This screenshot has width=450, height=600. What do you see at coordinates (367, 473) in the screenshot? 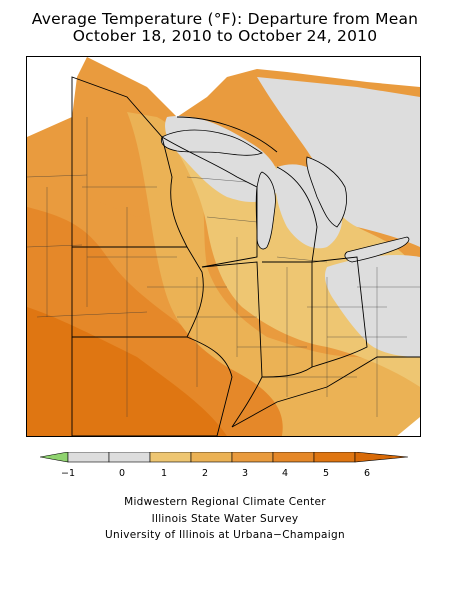
I see `legend-tick-label: 6` at bounding box center [367, 473].